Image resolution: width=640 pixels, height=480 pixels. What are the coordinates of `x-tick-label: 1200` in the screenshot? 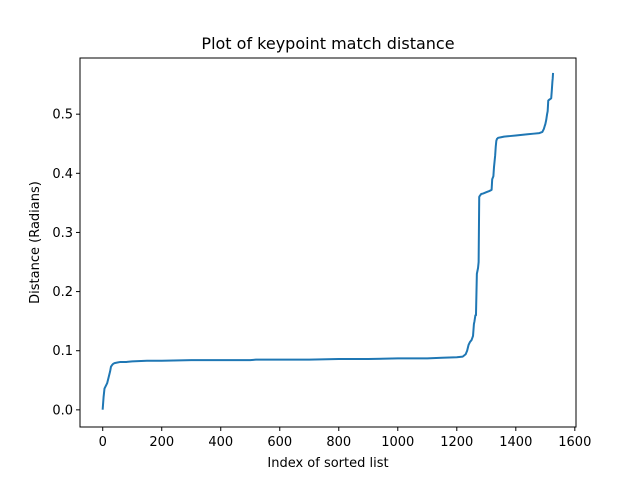 It's located at (456, 442).